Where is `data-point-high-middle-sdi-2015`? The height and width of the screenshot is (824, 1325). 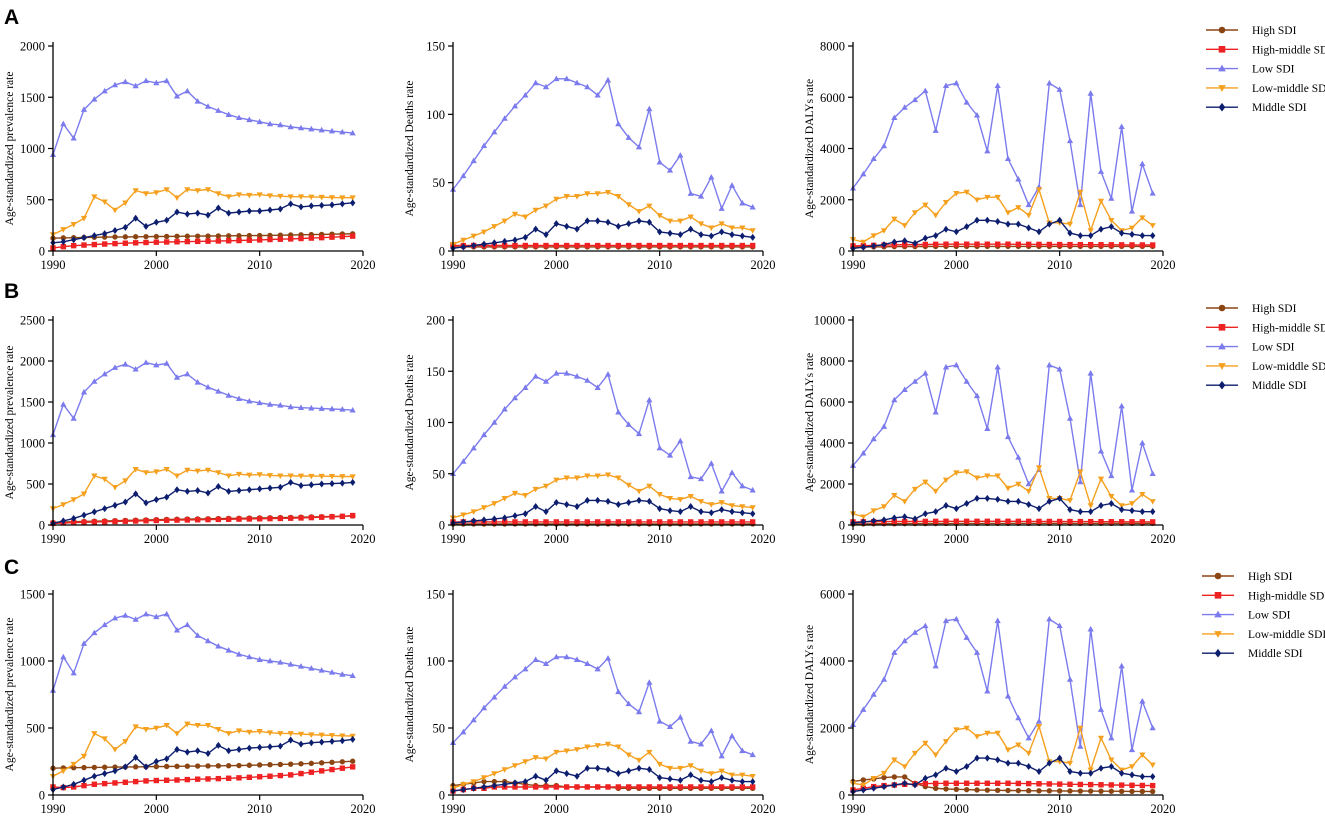 data-point-high-middle-sdi-2015 is located at coordinates (711, 787).